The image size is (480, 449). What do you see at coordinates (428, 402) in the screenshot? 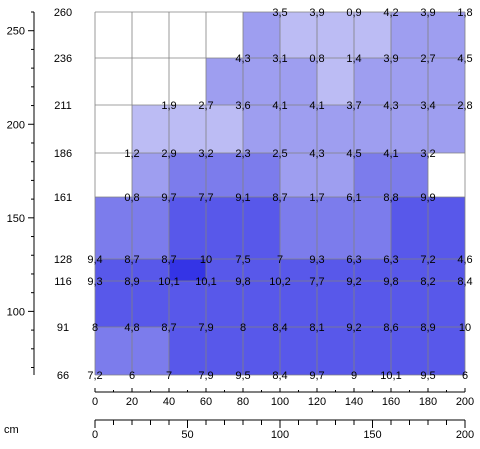
I see `x-level-label: 180` at bounding box center [428, 402].